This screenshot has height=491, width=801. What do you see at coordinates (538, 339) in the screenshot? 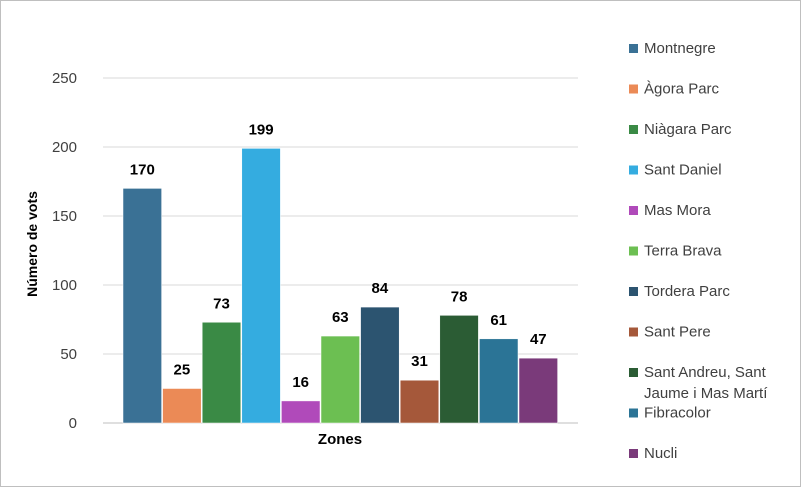
I see `data-label: 47` at bounding box center [538, 339].